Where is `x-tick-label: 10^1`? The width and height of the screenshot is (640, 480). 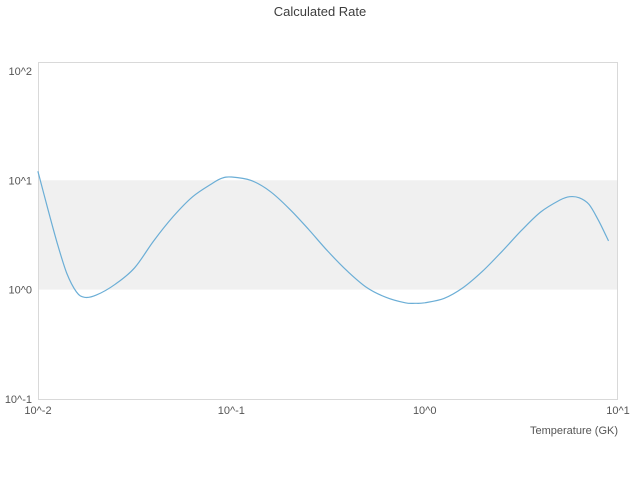
x-tick-label: 10^1 is located at coordinates (618, 411).